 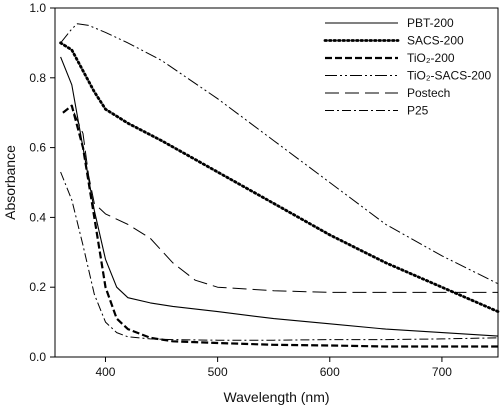 What do you see at coordinates (430, 23) in the screenshot?
I see `legend-label-1: PBT-200` at bounding box center [430, 23].